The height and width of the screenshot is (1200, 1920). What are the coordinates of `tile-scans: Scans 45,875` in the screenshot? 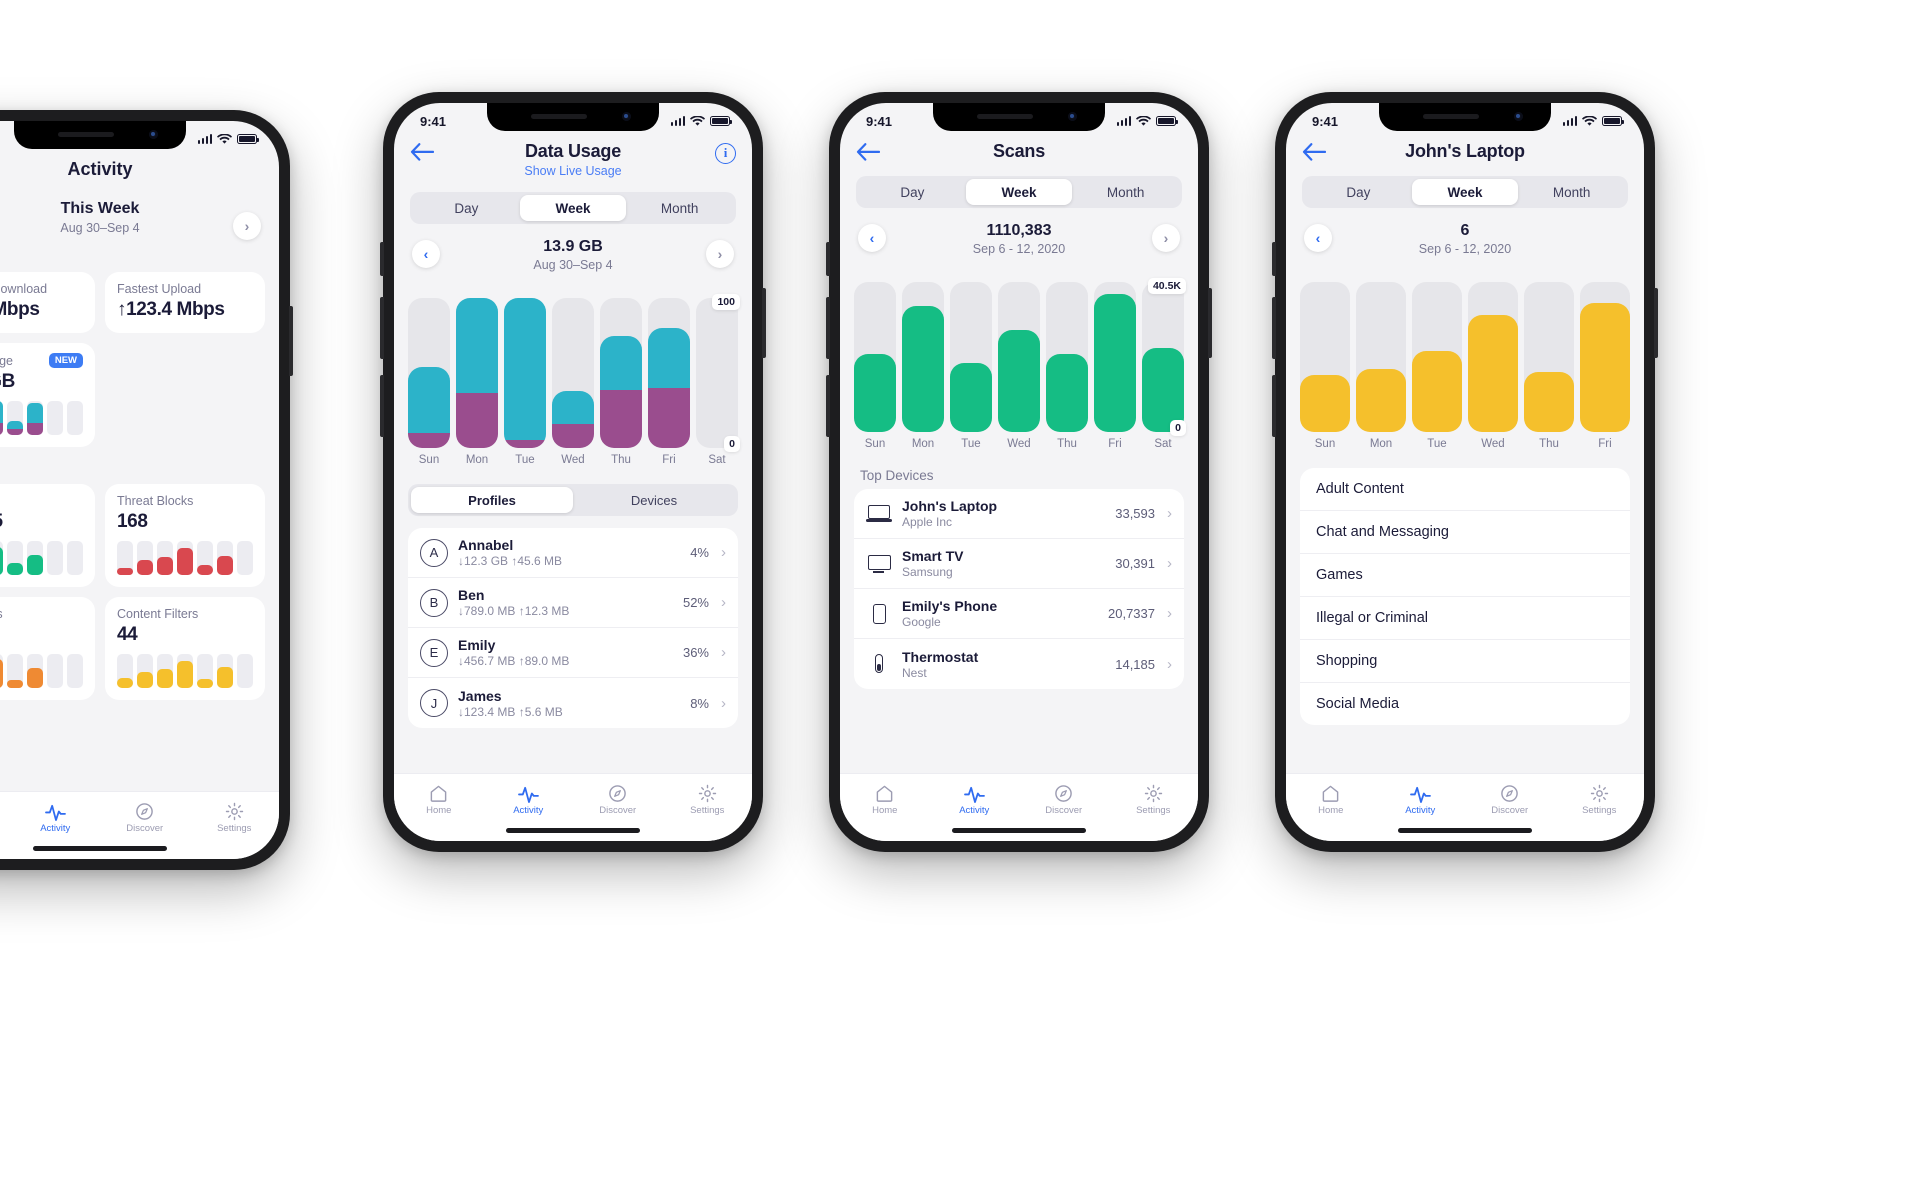 It's located at (47, 535).